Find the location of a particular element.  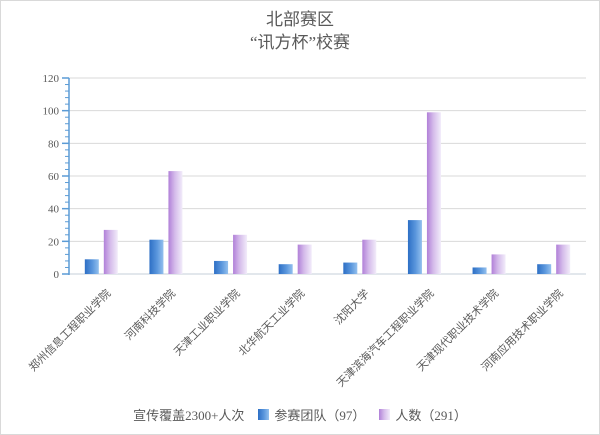

x-category-label: 沈阳大学 is located at coordinates (351, 306).